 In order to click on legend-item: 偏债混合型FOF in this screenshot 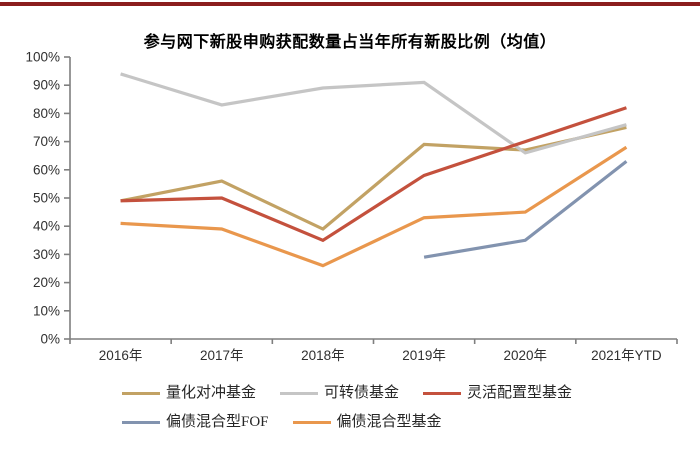, I will do `click(195, 422)`.